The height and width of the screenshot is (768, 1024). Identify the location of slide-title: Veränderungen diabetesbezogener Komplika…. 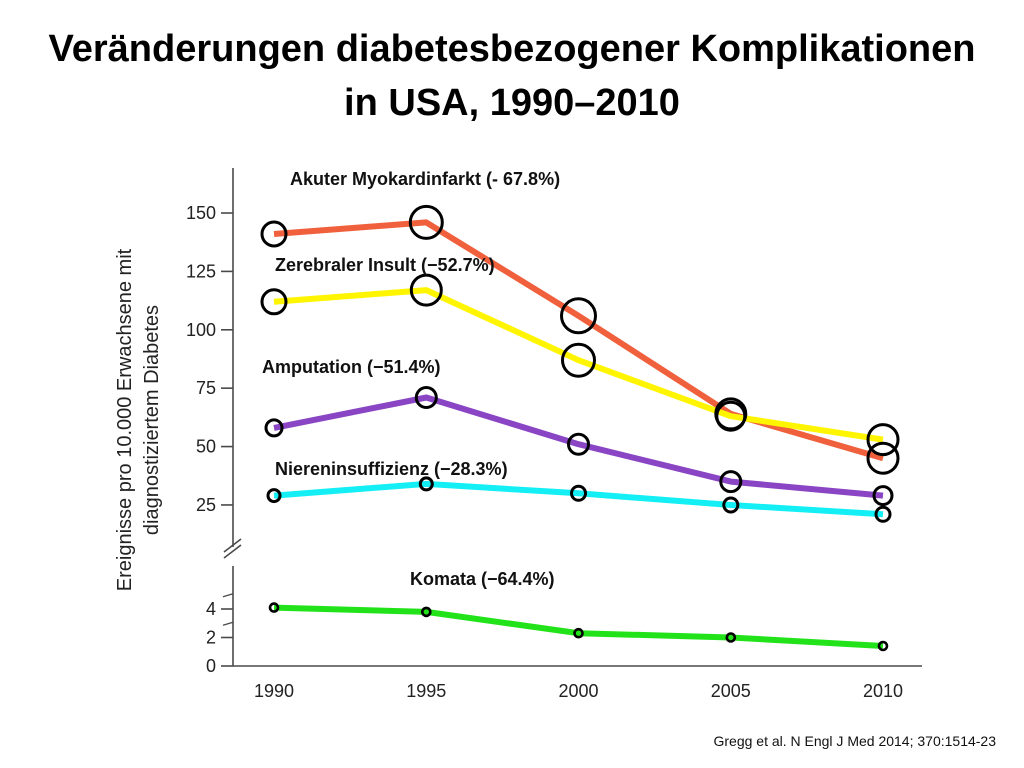
(512, 76).